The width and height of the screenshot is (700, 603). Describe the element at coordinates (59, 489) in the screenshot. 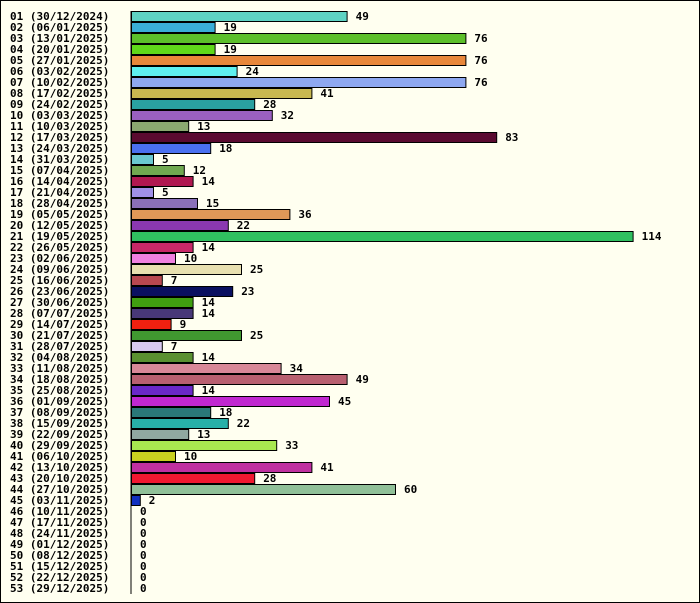

I see `tick-label: 44 (27/10/2025)` at that location.